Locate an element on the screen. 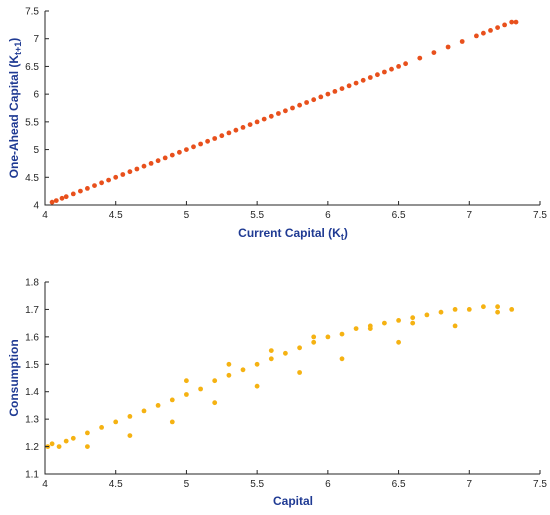 Image resolution: width=550 pixels, height=515 pixels. x-axis-label-top: Current Capital (Kt) is located at coordinates (293, 234).